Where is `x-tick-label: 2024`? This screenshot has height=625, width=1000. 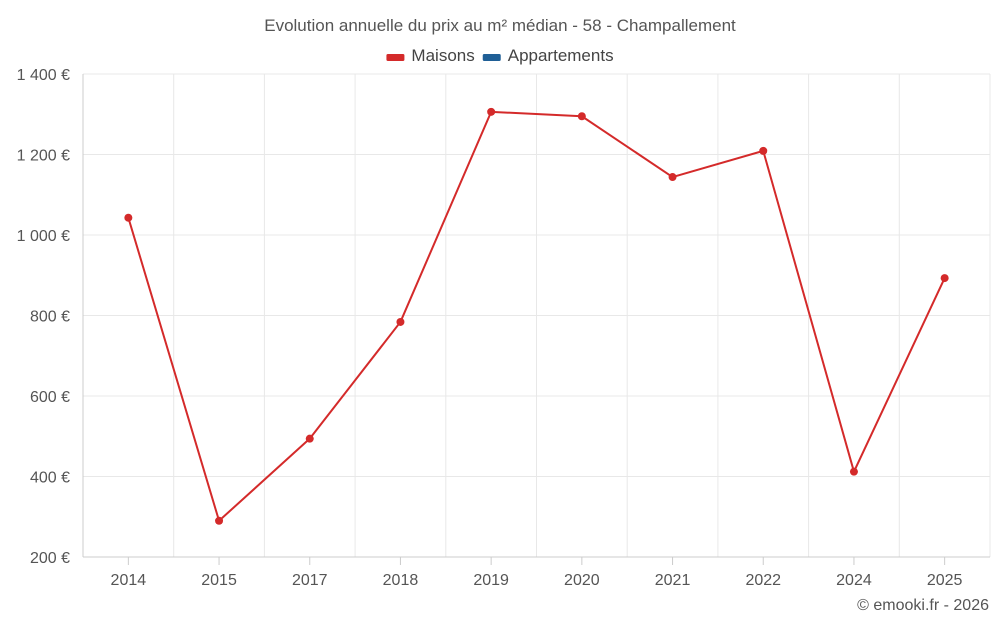
x-tick-label: 2024 is located at coordinates (854, 580).